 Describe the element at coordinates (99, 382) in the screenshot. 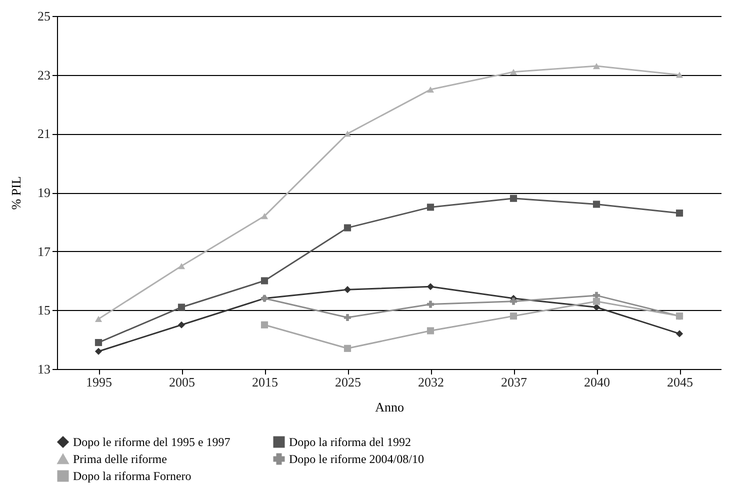

I see `x-tick-label: 1995` at that location.